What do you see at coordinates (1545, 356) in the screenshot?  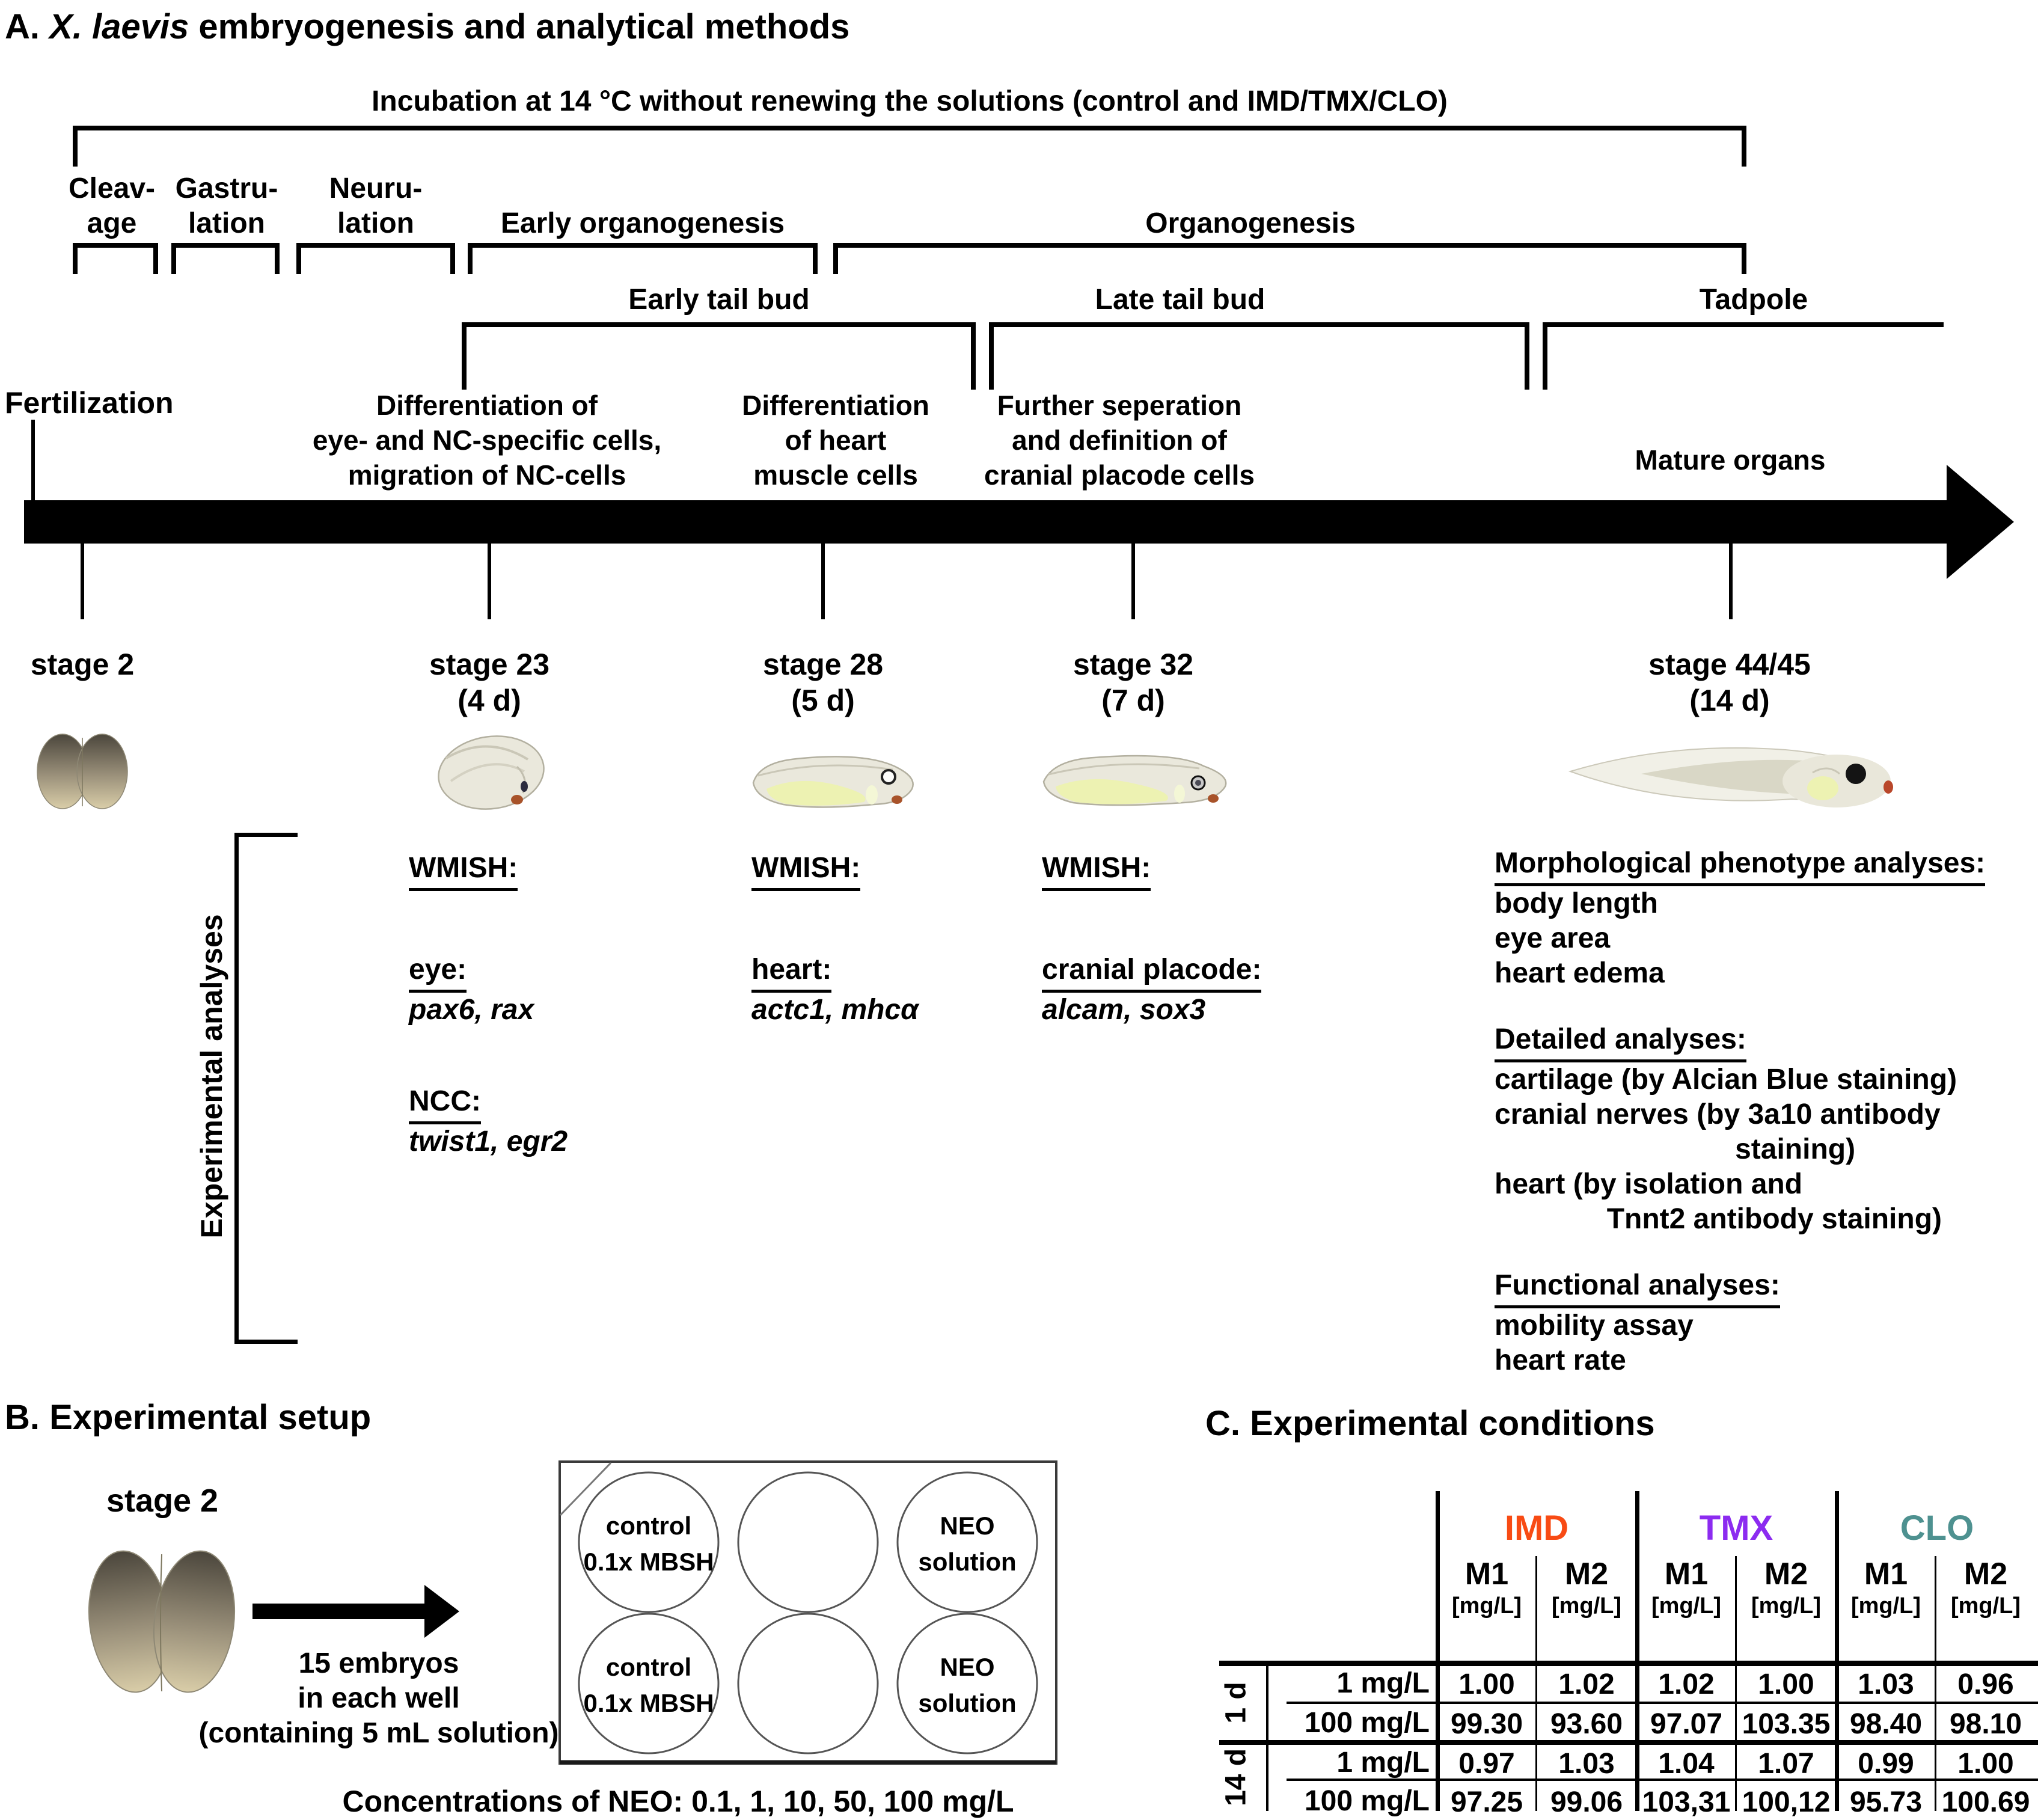 I see `bracket-tadpole-tick-l` at bounding box center [1545, 356].